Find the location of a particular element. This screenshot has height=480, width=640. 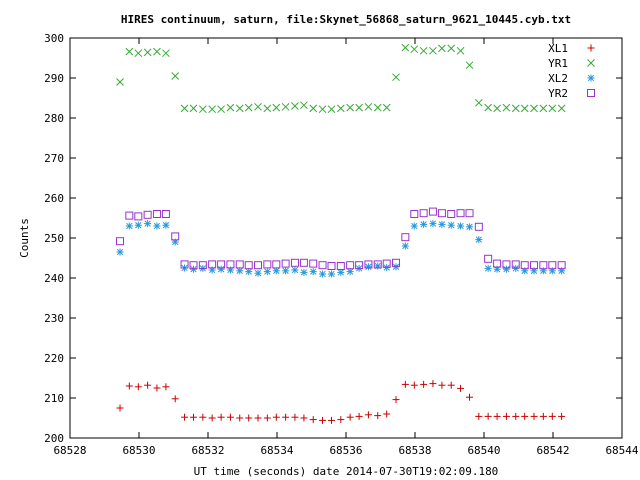

y-tick-label: 290 is located at coordinates (54, 78).